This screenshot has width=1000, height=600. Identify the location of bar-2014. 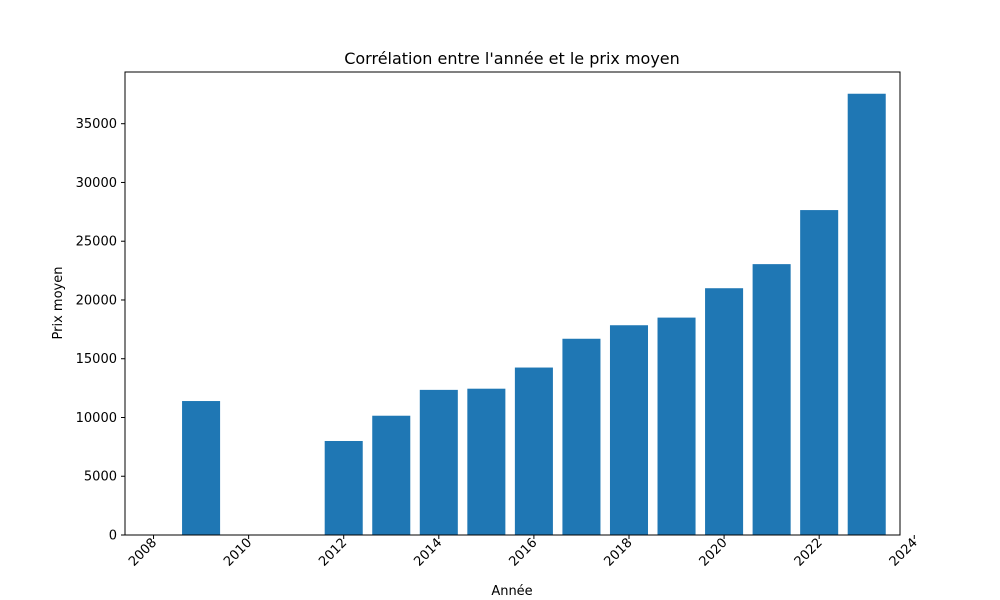
(438, 462).